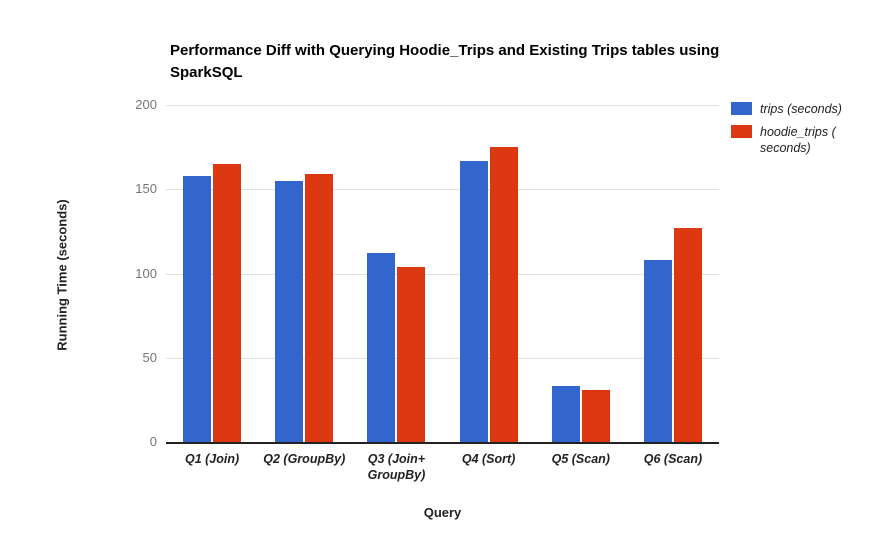 The width and height of the screenshot is (888, 548). I want to click on x-category-label: Q5 (Scan), so click(580, 459).